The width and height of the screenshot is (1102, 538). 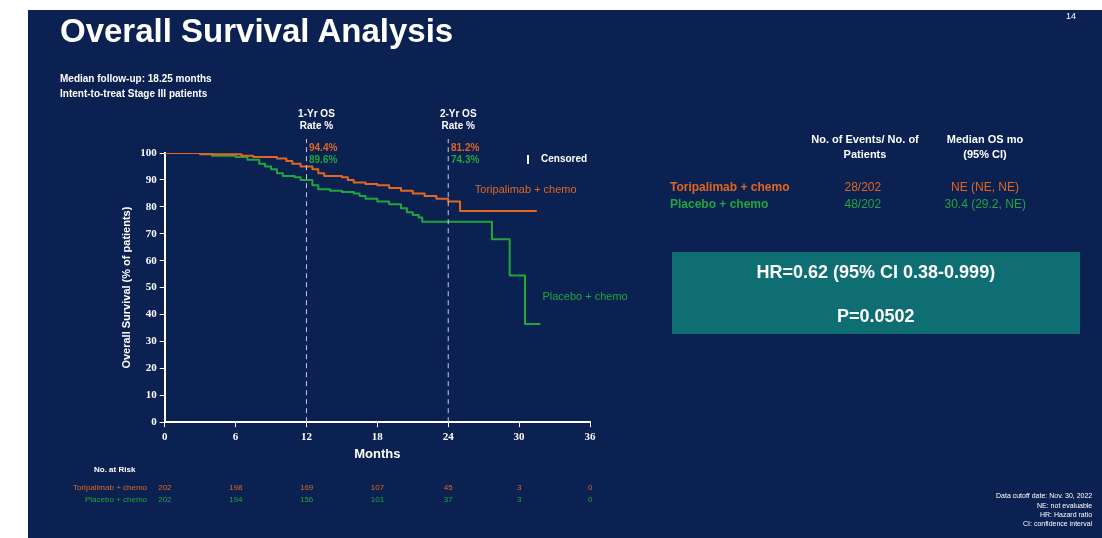 I want to click on x-tick-label: 18, so click(x=377, y=435).